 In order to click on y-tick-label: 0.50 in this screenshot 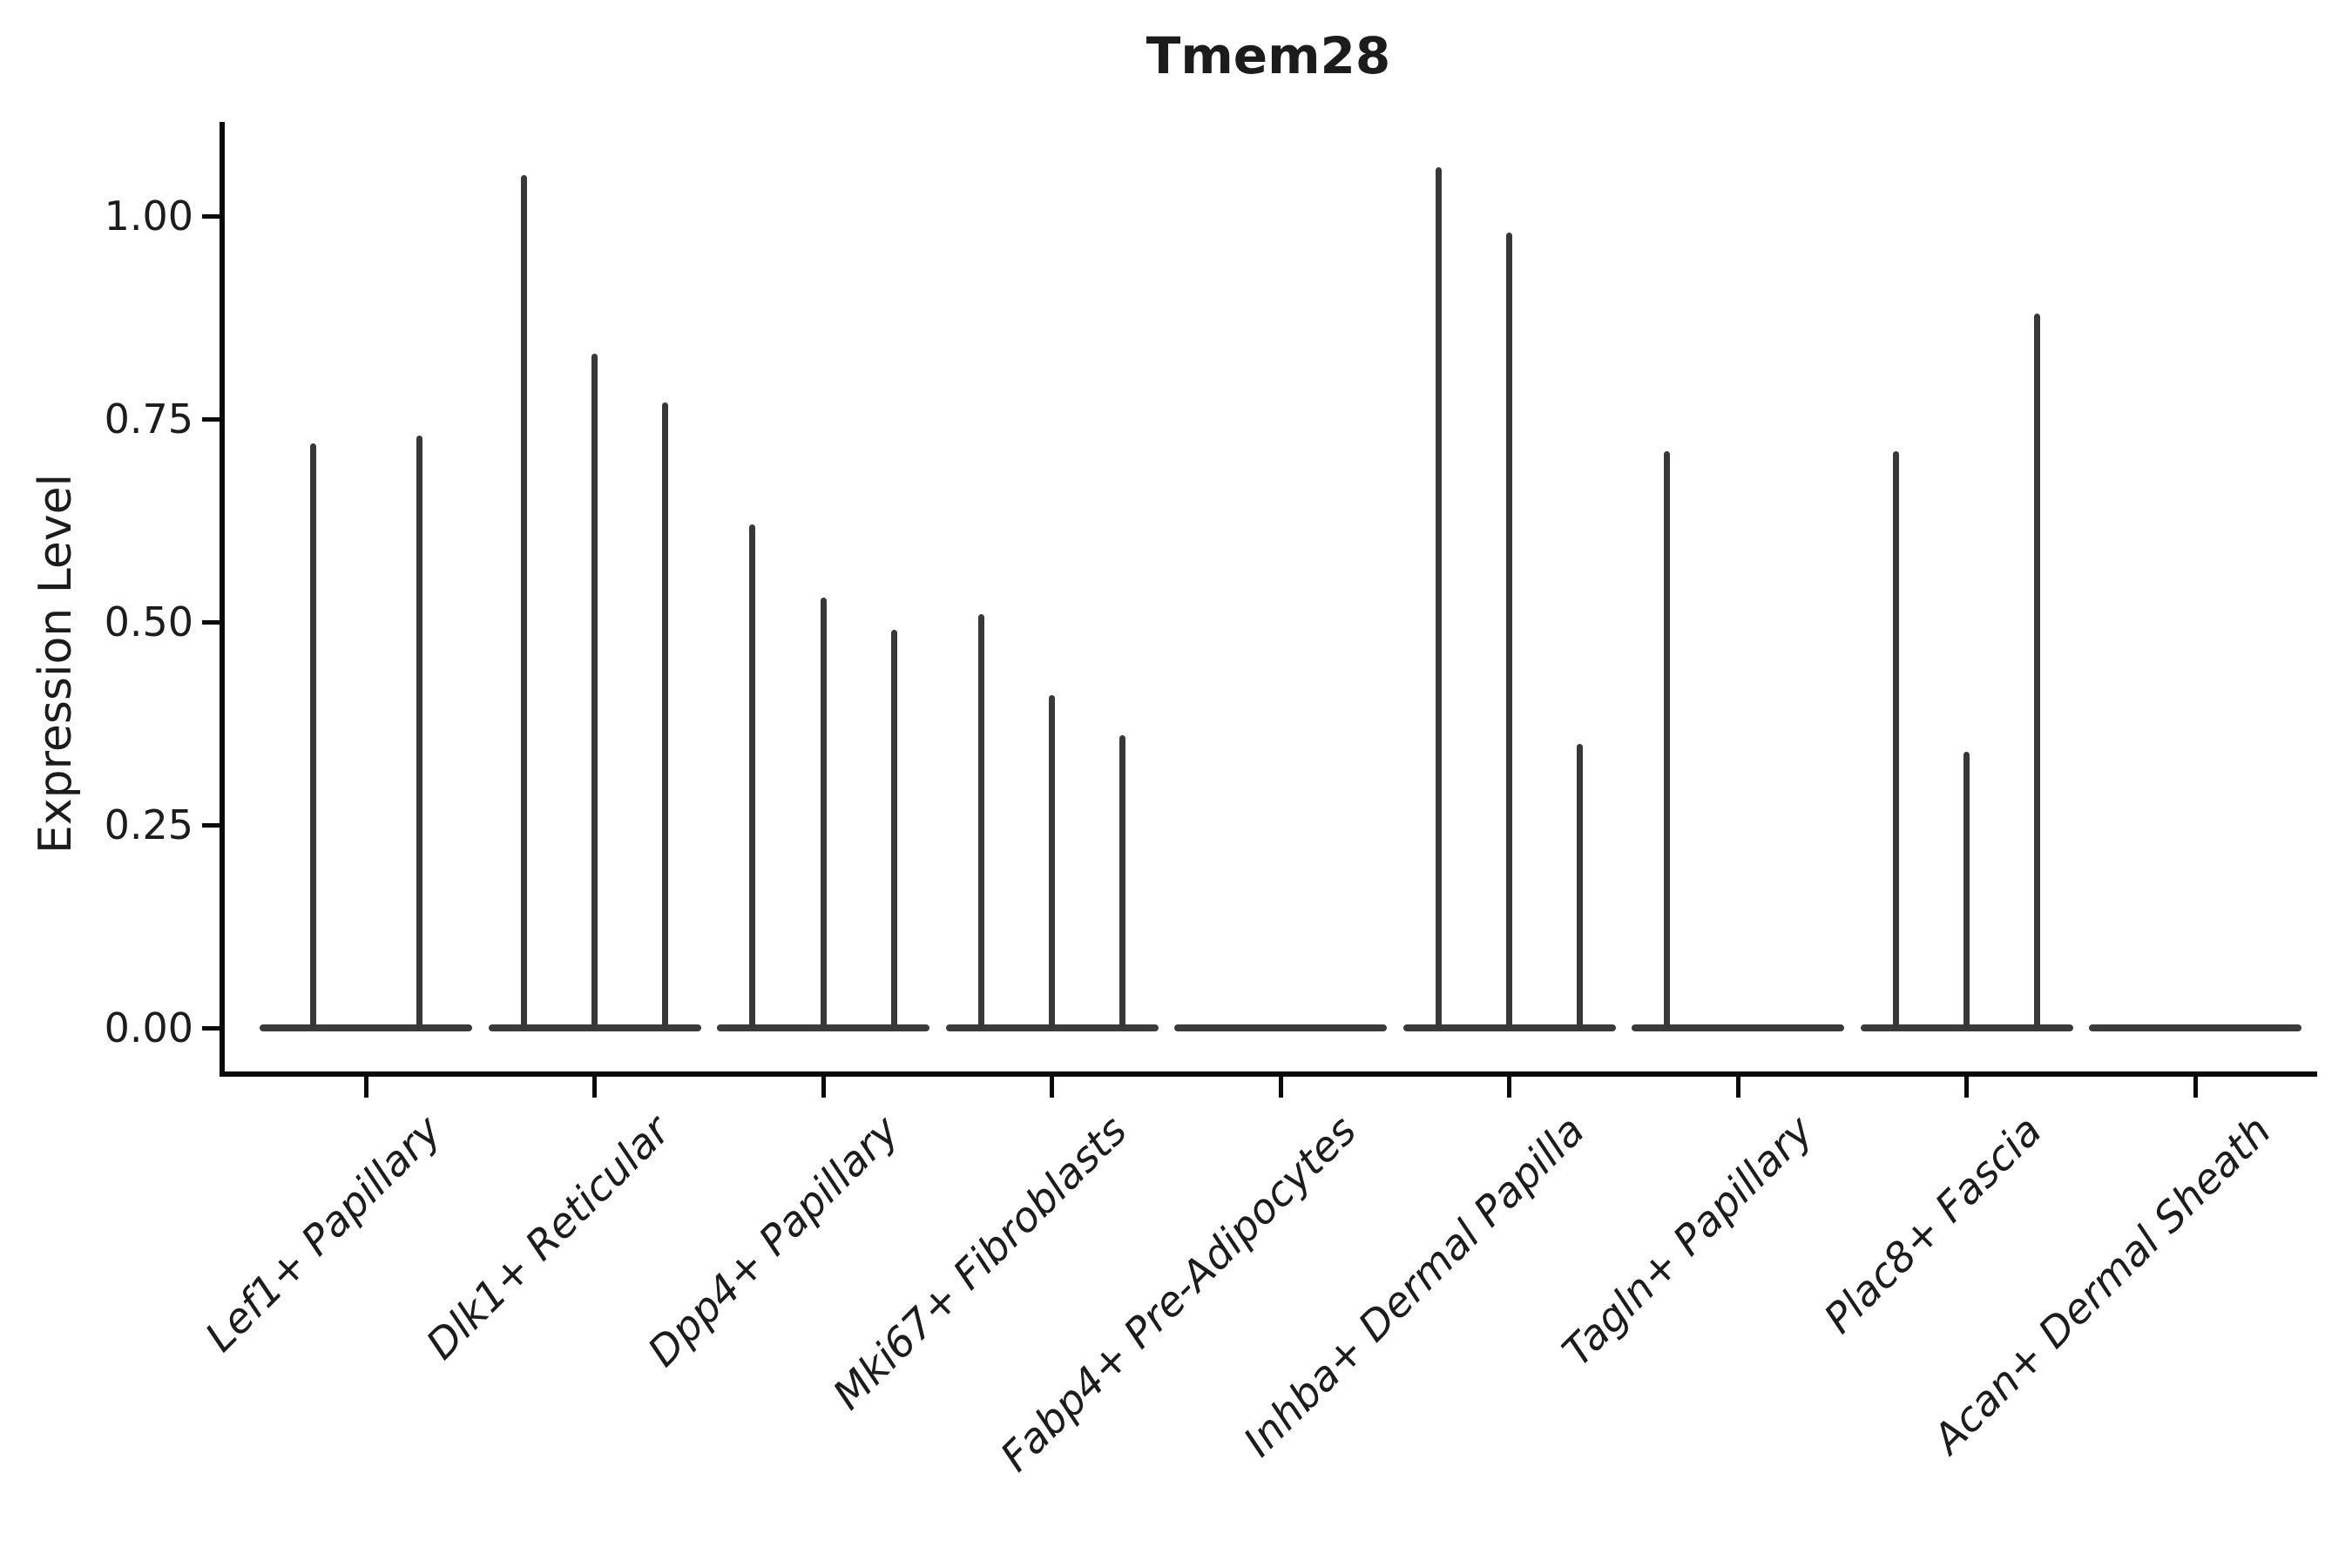, I will do `click(148, 621)`.